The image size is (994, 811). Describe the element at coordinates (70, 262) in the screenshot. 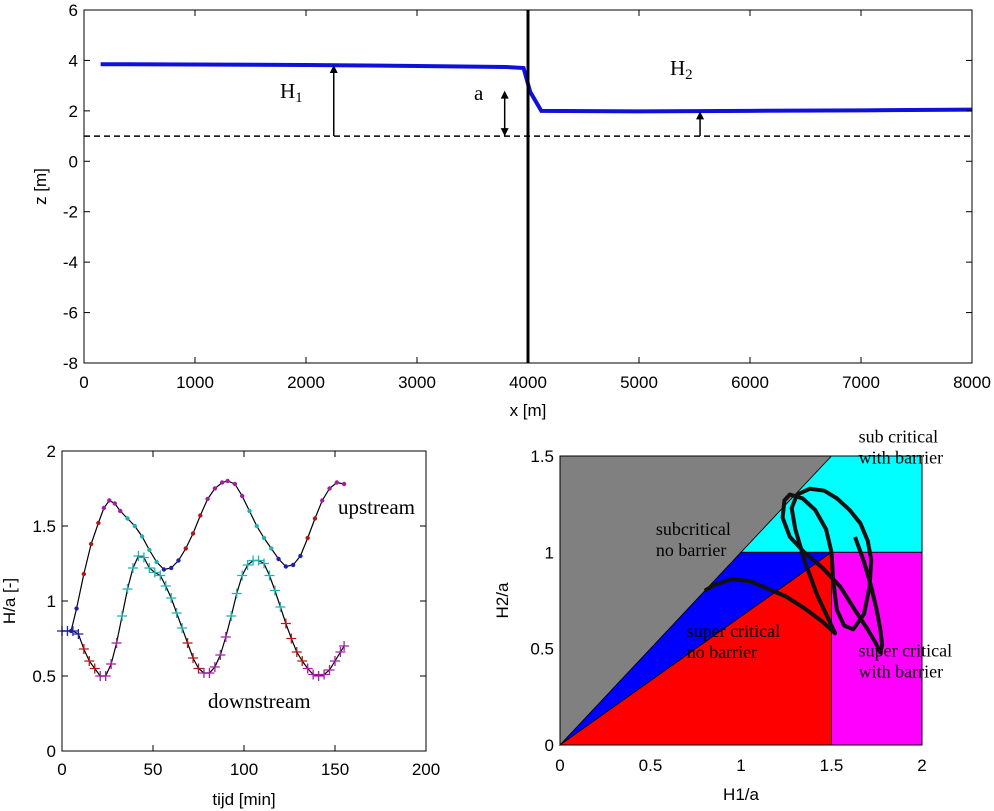

I see `y-tick-label: -4` at that location.